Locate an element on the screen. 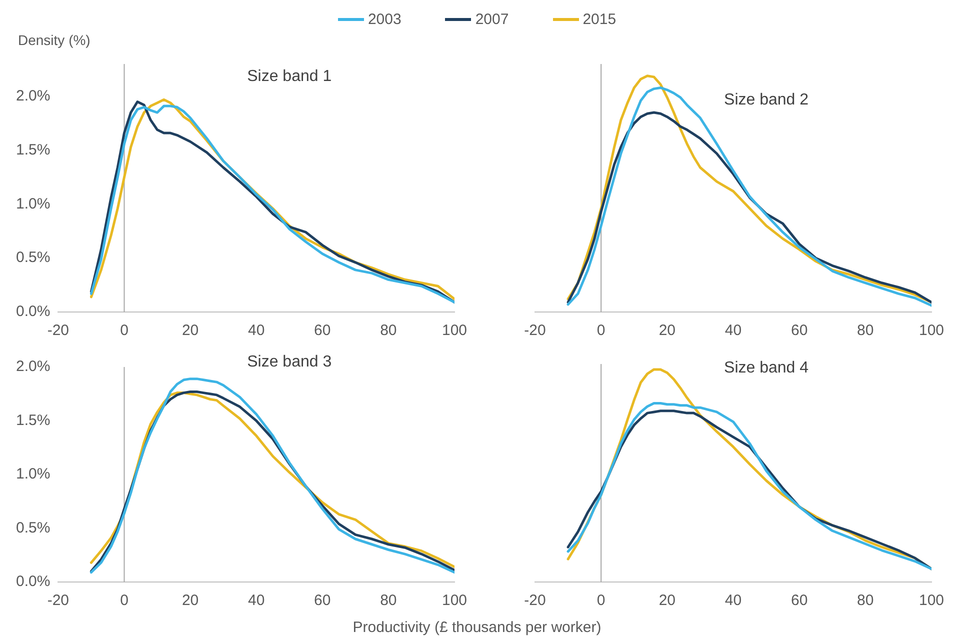 The width and height of the screenshot is (954, 640). chart-title: Size band 4 is located at coordinates (766, 367).